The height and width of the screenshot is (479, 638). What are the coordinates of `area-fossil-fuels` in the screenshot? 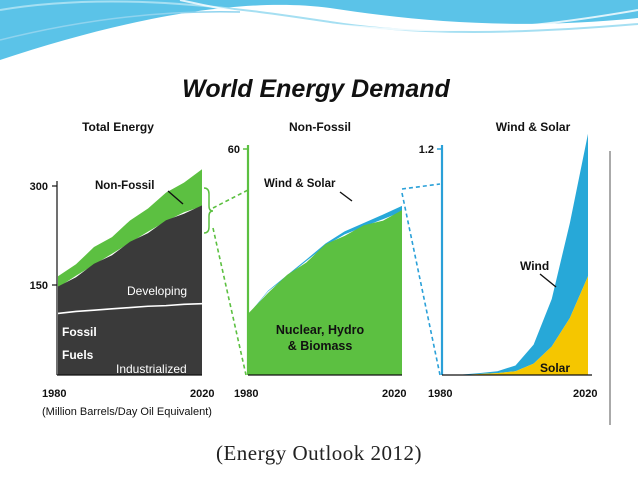 It's located at (130, 290).